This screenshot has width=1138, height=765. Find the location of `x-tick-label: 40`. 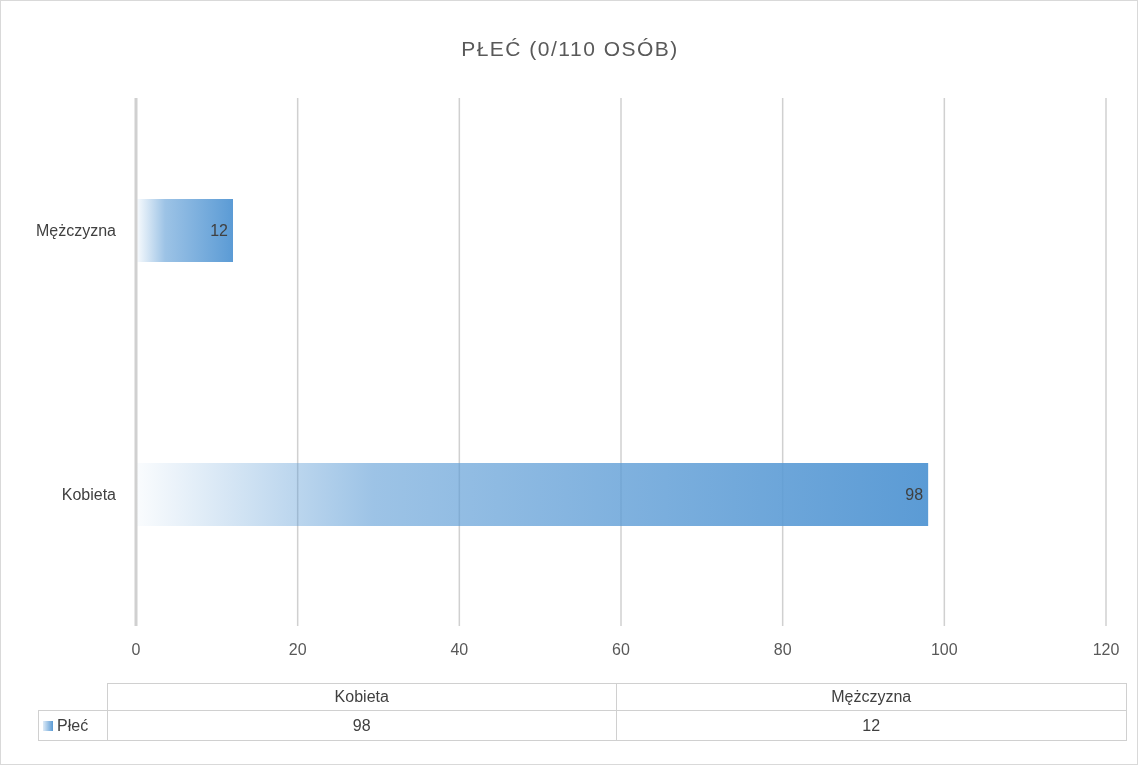

x-tick-label: 40 is located at coordinates (459, 650).